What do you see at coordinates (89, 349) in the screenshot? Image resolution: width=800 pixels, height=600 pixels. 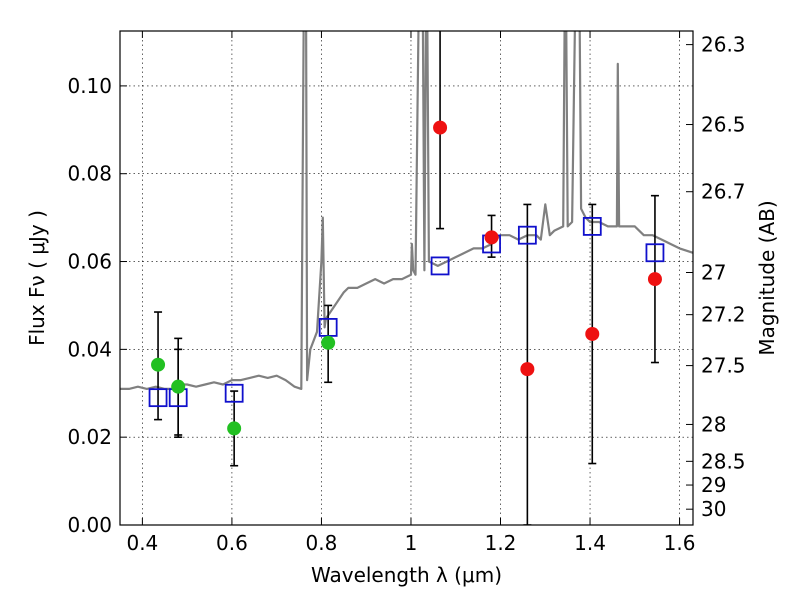 I see `y-tick-label: 0.04` at bounding box center [89, 349].